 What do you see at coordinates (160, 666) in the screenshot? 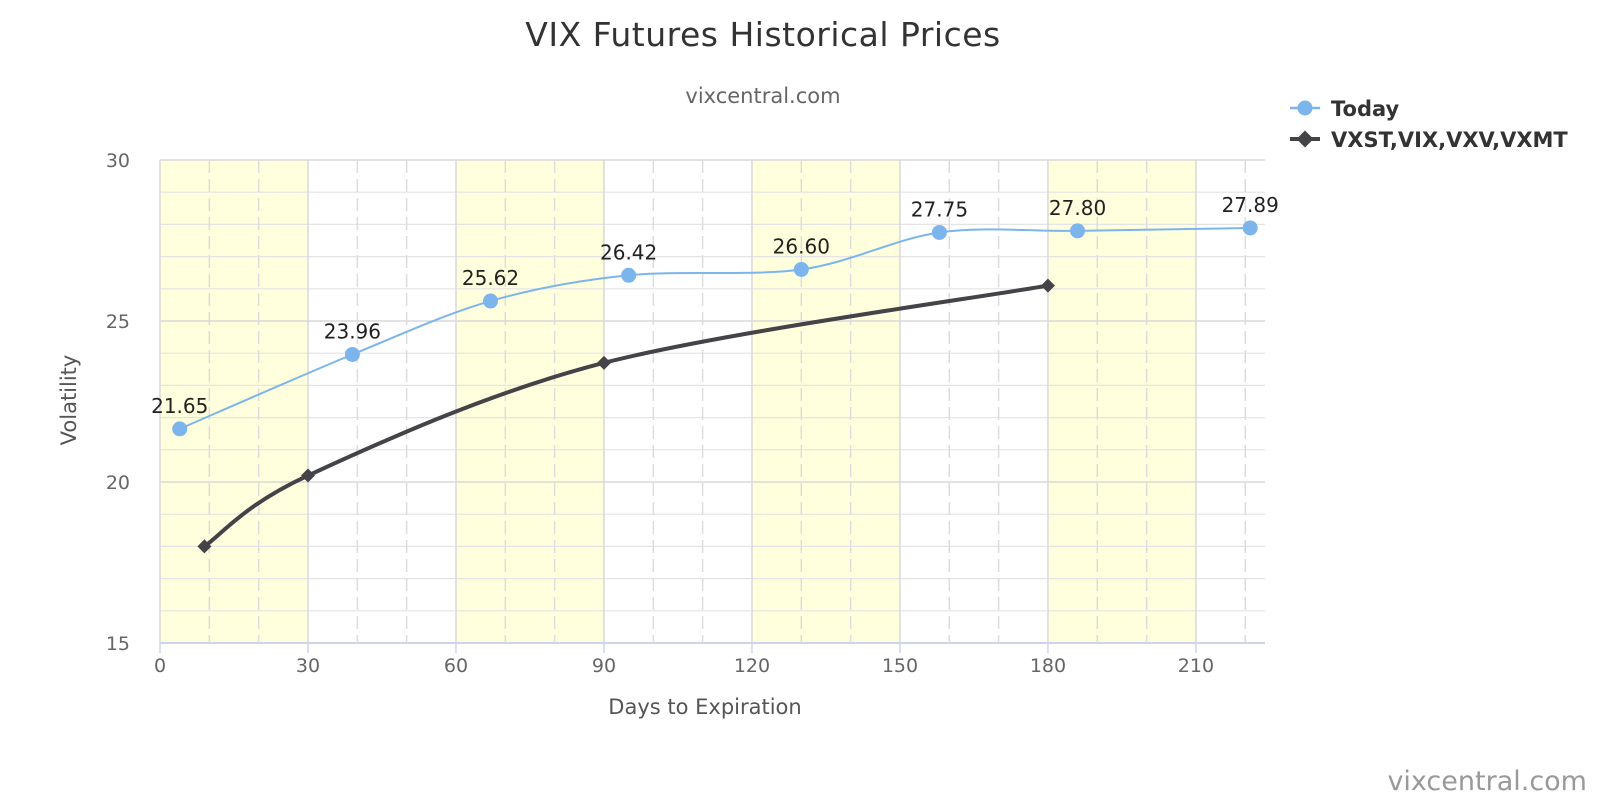
I see `x-tick-label: 0` at bounding box center [160, 666].